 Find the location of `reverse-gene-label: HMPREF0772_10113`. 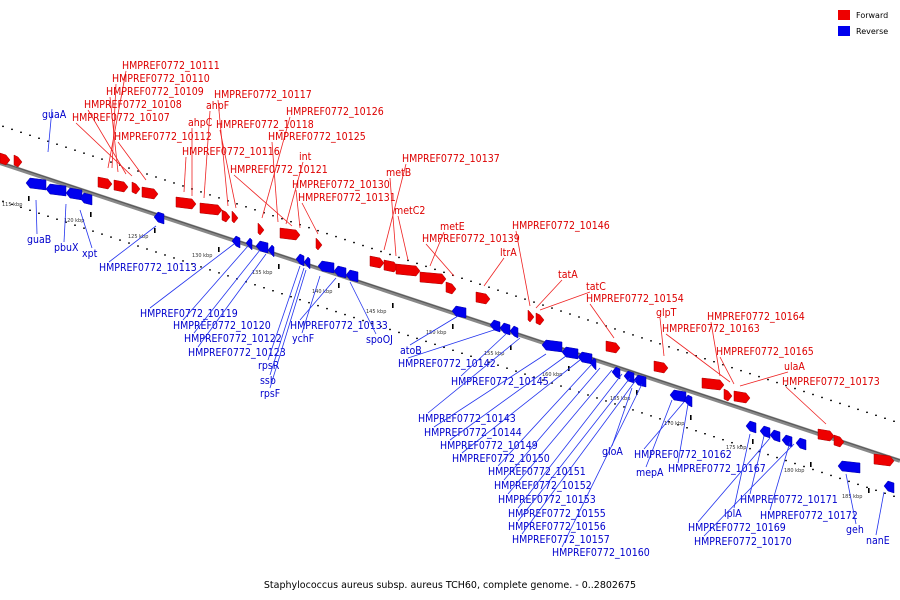

reverse-gene-label: HMPREF0772_10113 is located at coordinates (148, 268).